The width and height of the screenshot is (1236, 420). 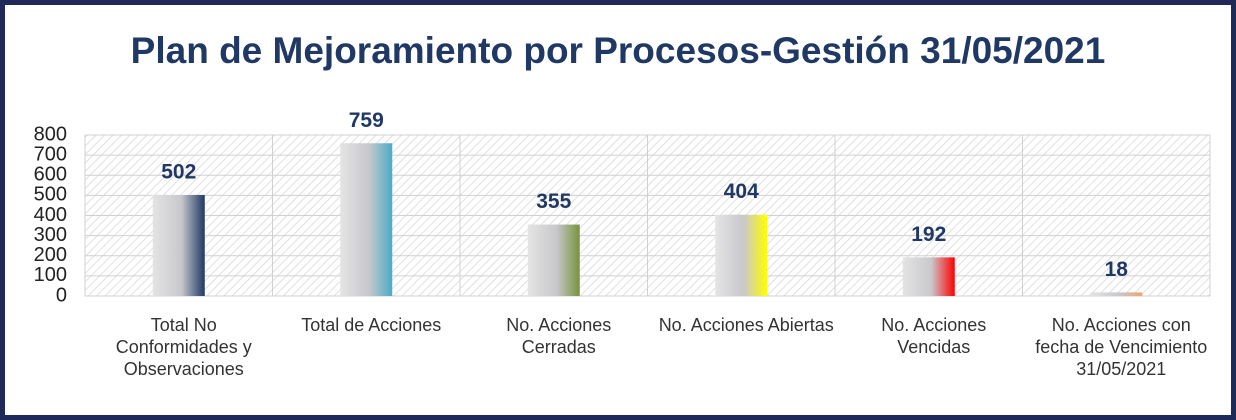 What do you see at coordinates (50, 195) in the screenshot?
I see `y-tick-label: 500` at bounding box center [50, 195].